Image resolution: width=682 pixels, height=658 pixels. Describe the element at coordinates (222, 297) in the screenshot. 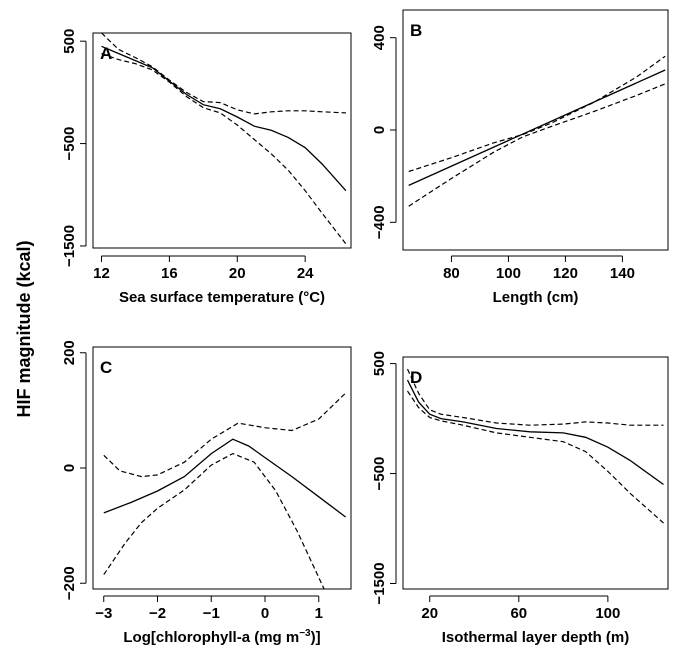

I see `x-axis-label: Sea surface temperature (°C)` at that location.